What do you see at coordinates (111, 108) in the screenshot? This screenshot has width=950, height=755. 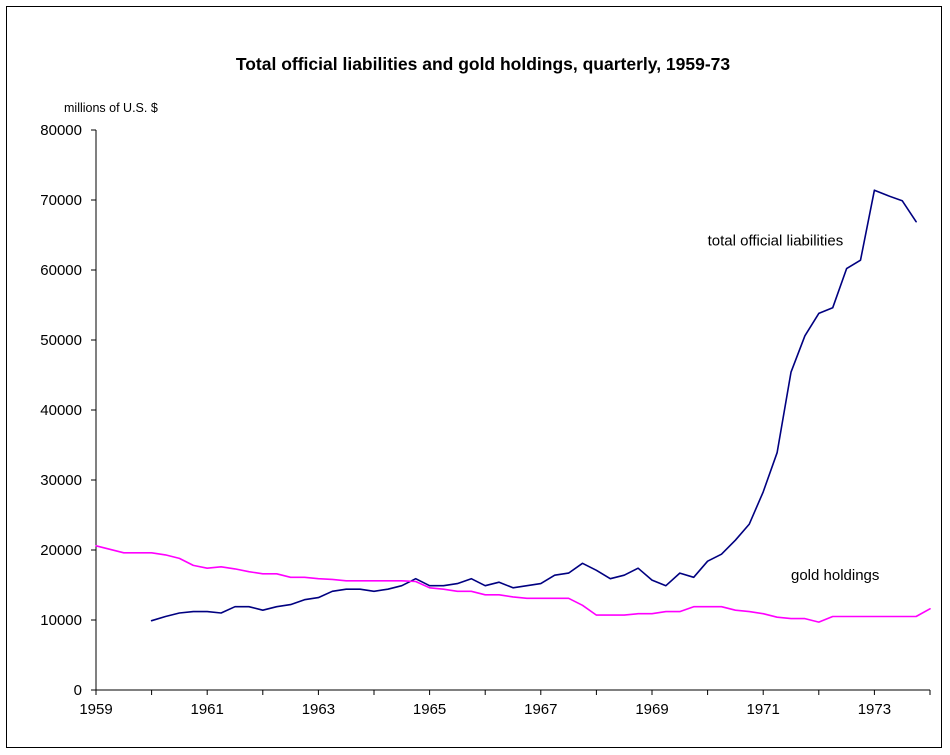 I see `y-axis-unit-label: millions of U.S. $` at bounding box center [111, 108].